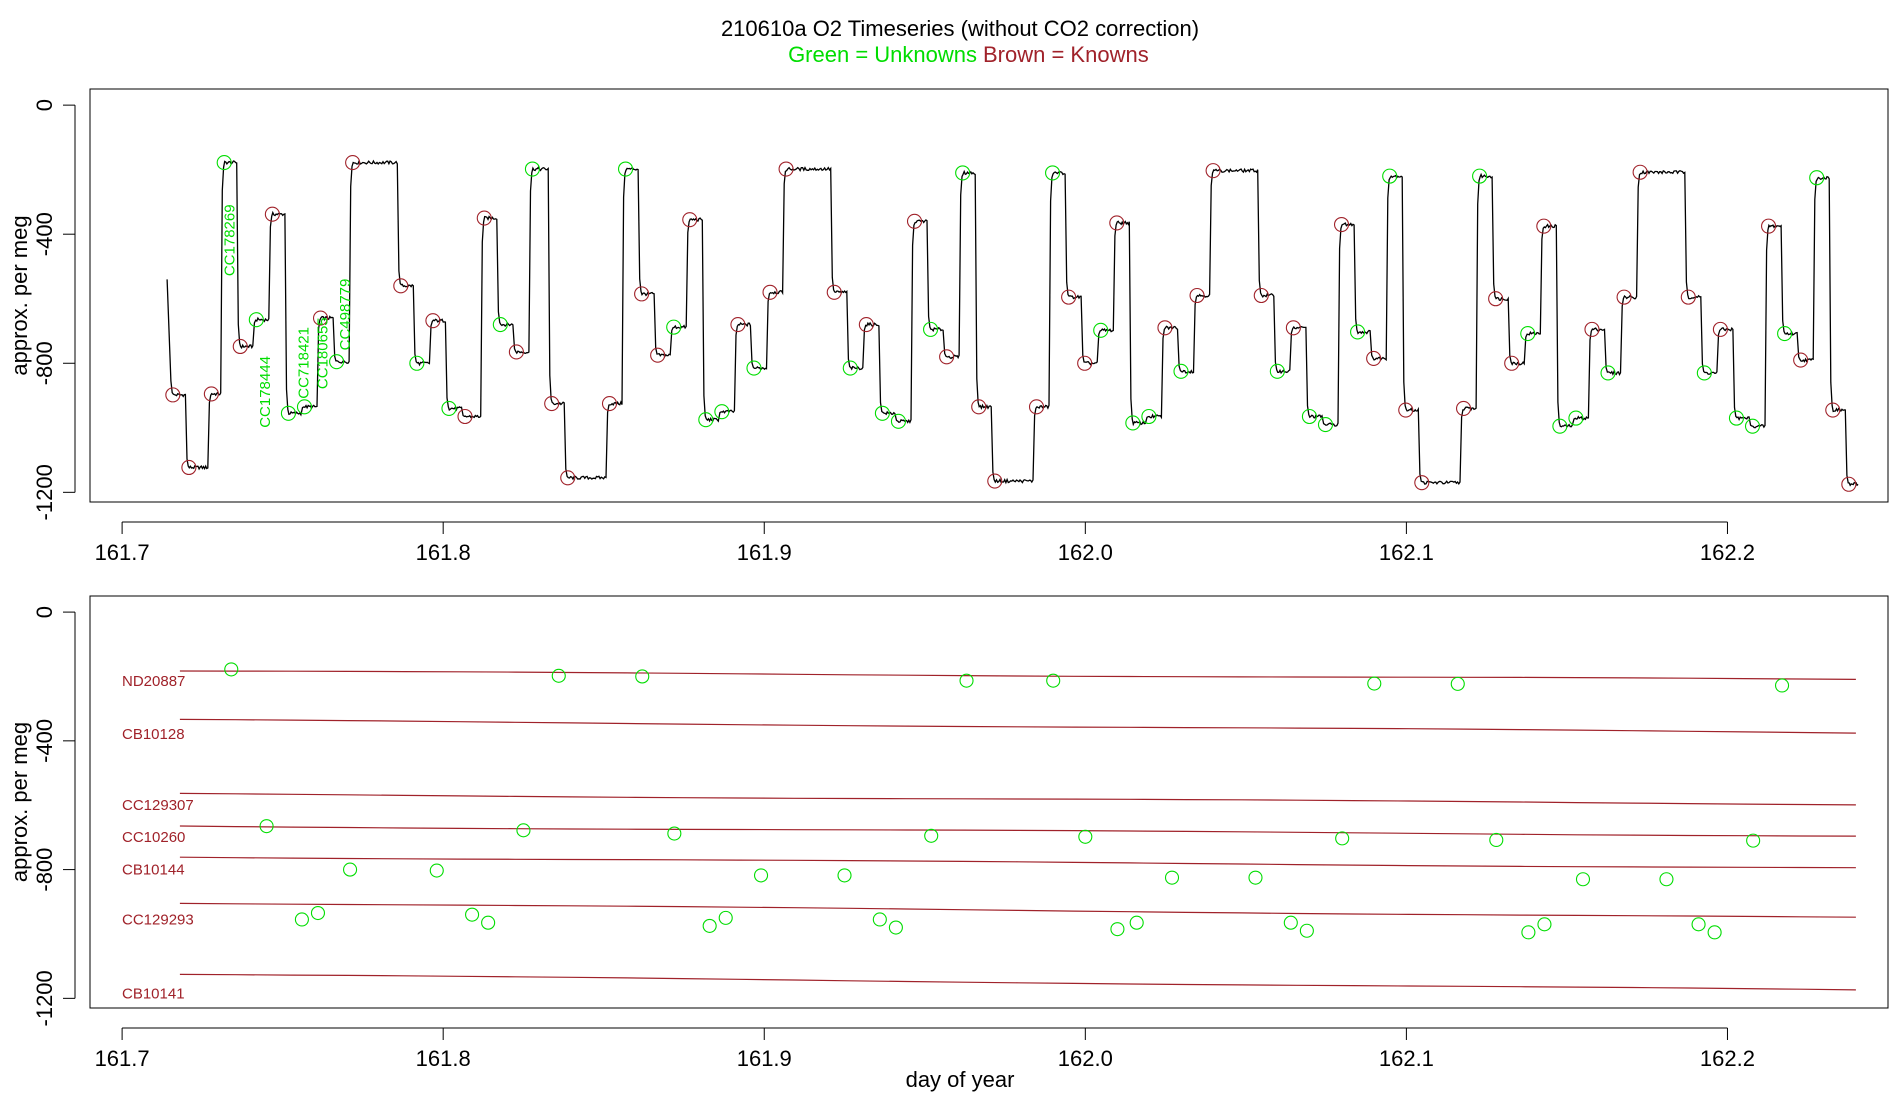  What do you see at coordinates (158, 805) in the screenshot?
I see `standard-label: CC129307` at bounding box center [158, 805].